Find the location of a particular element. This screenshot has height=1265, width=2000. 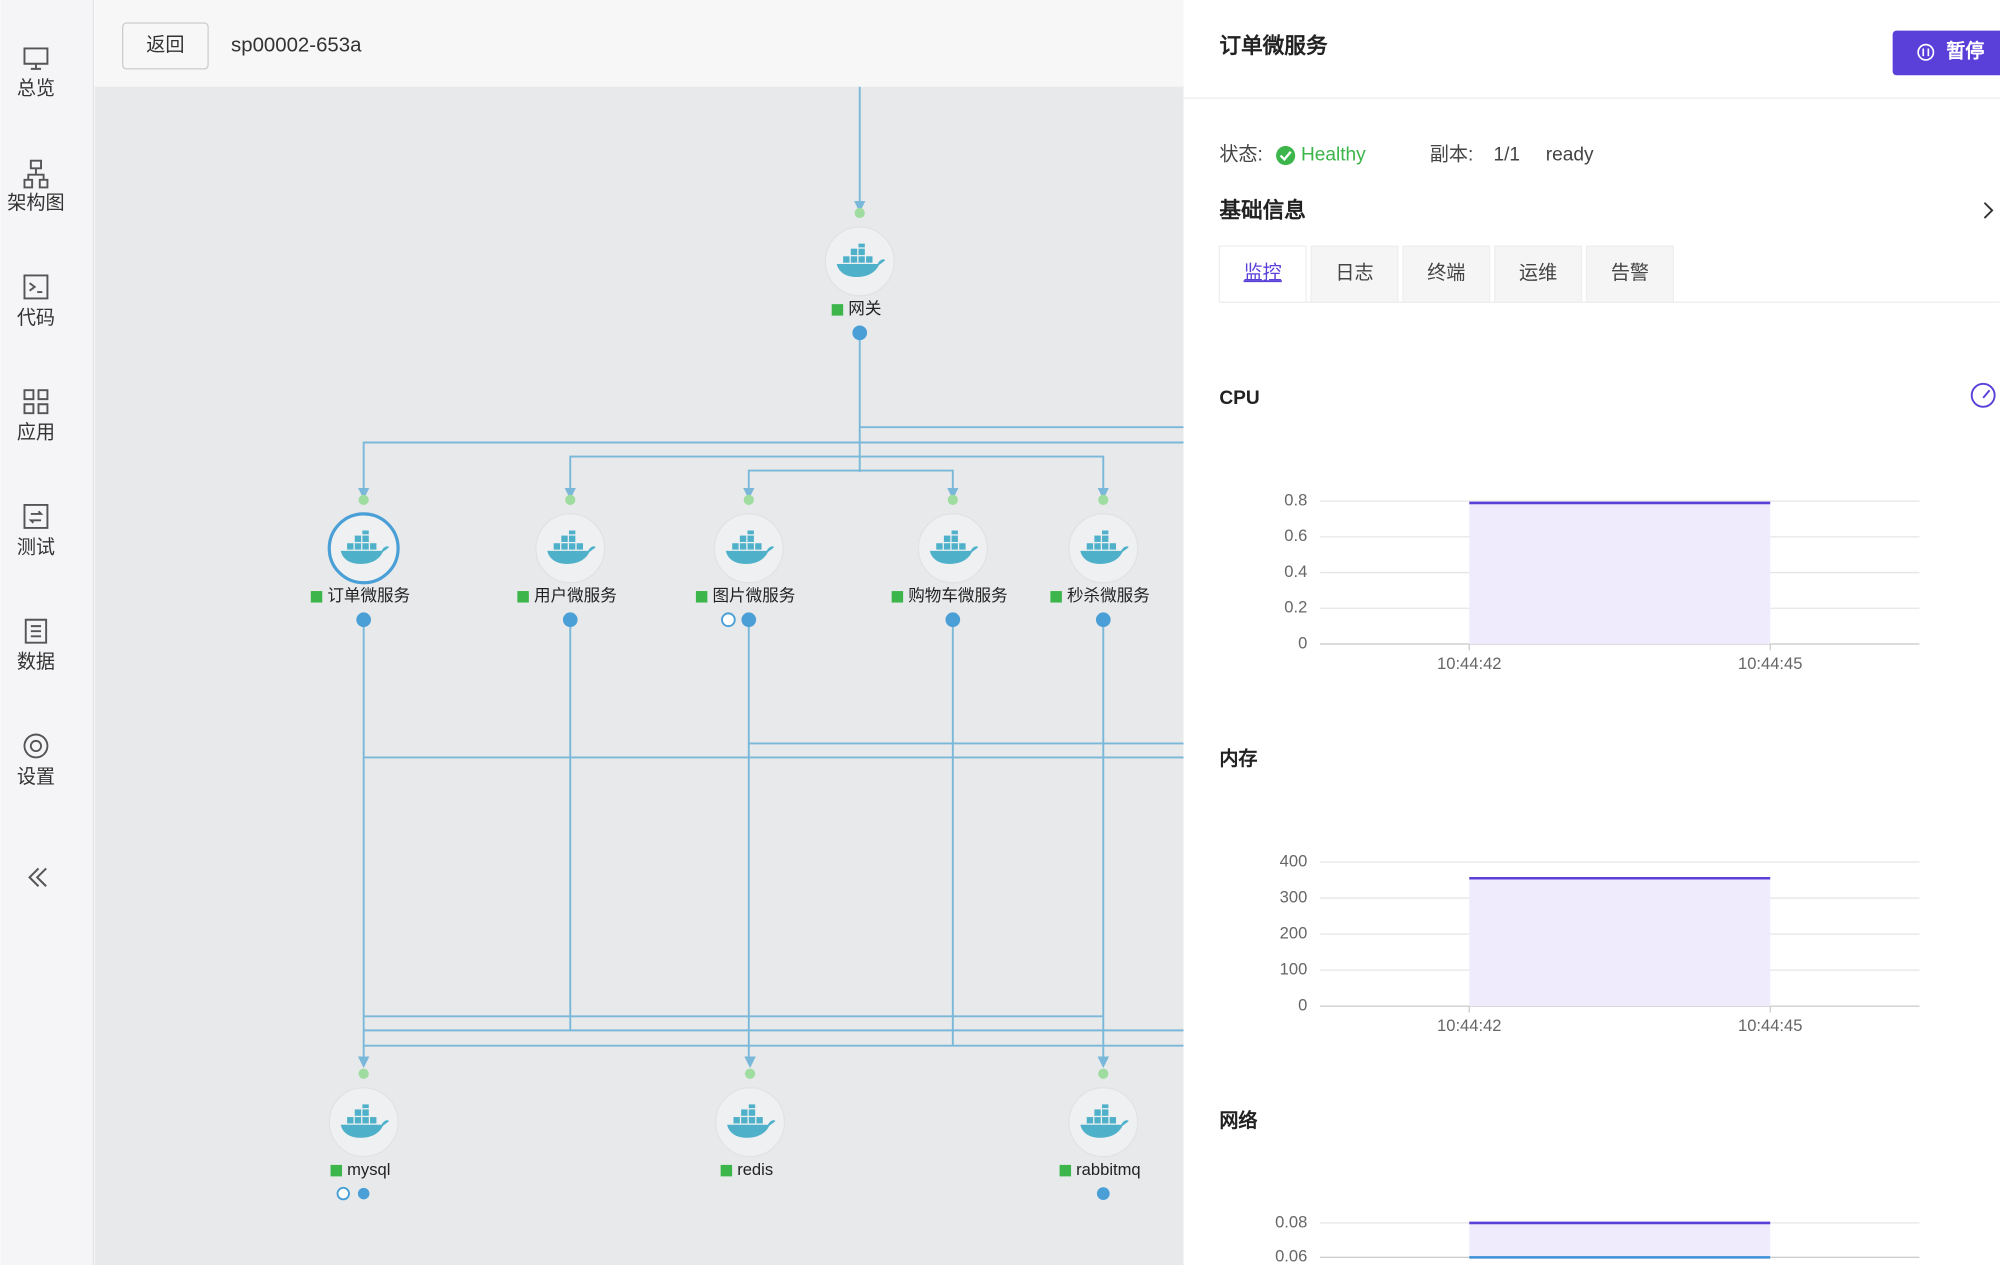

node-label: mysql is located at coordinates (368, 1169).